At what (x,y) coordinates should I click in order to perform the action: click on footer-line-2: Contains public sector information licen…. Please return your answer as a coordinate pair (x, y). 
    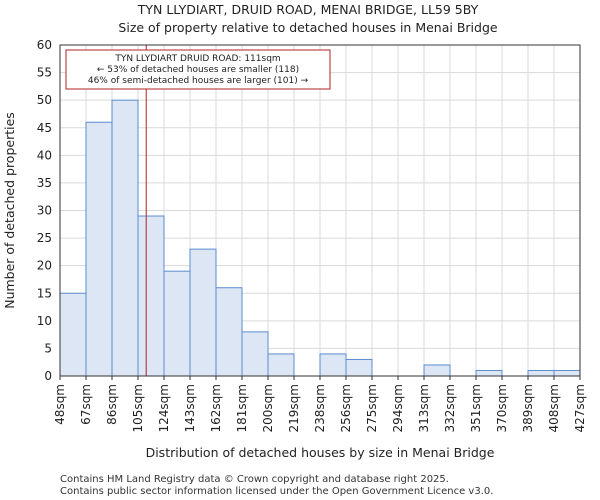
    Looking at the image, I should click on (276, 491).